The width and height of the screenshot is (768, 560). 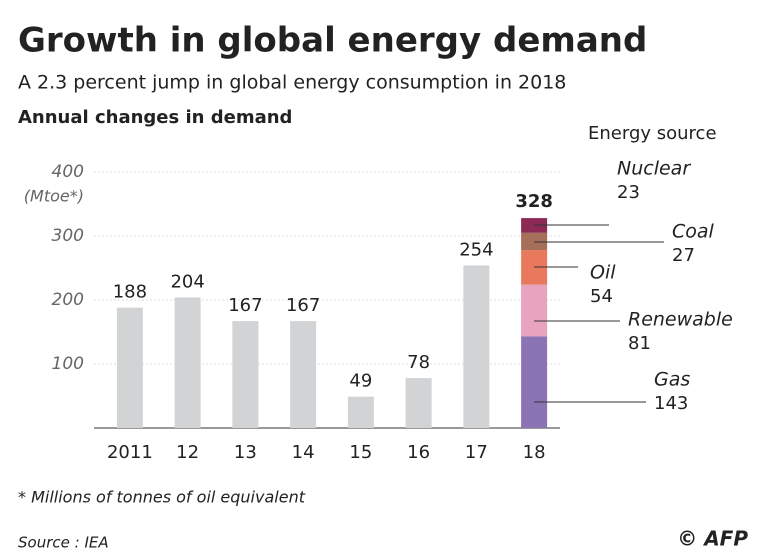 I want to click on y-tick-label: 100, so click(x=68, y=364).